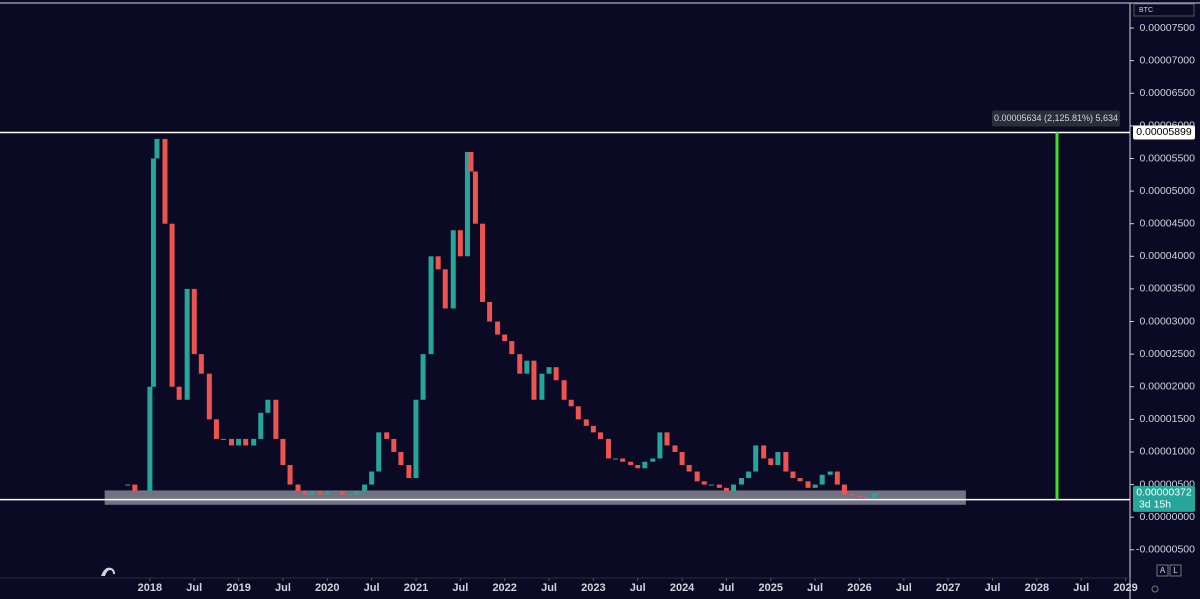 Image resolution: width=1200 pixels, height=599 pixels. Describe the element at coordinates (1168, 93) in the screenshot. I see `y-tick-label: 0.00006500` at that location.